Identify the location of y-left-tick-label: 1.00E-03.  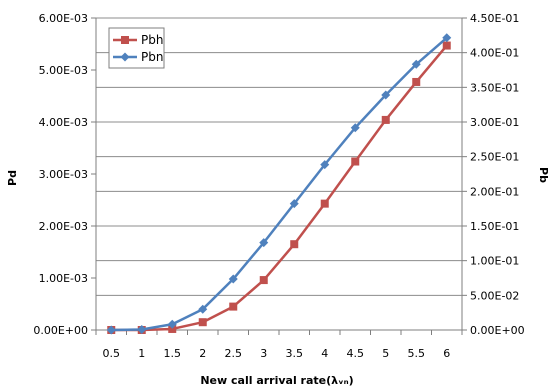
(63, 278).